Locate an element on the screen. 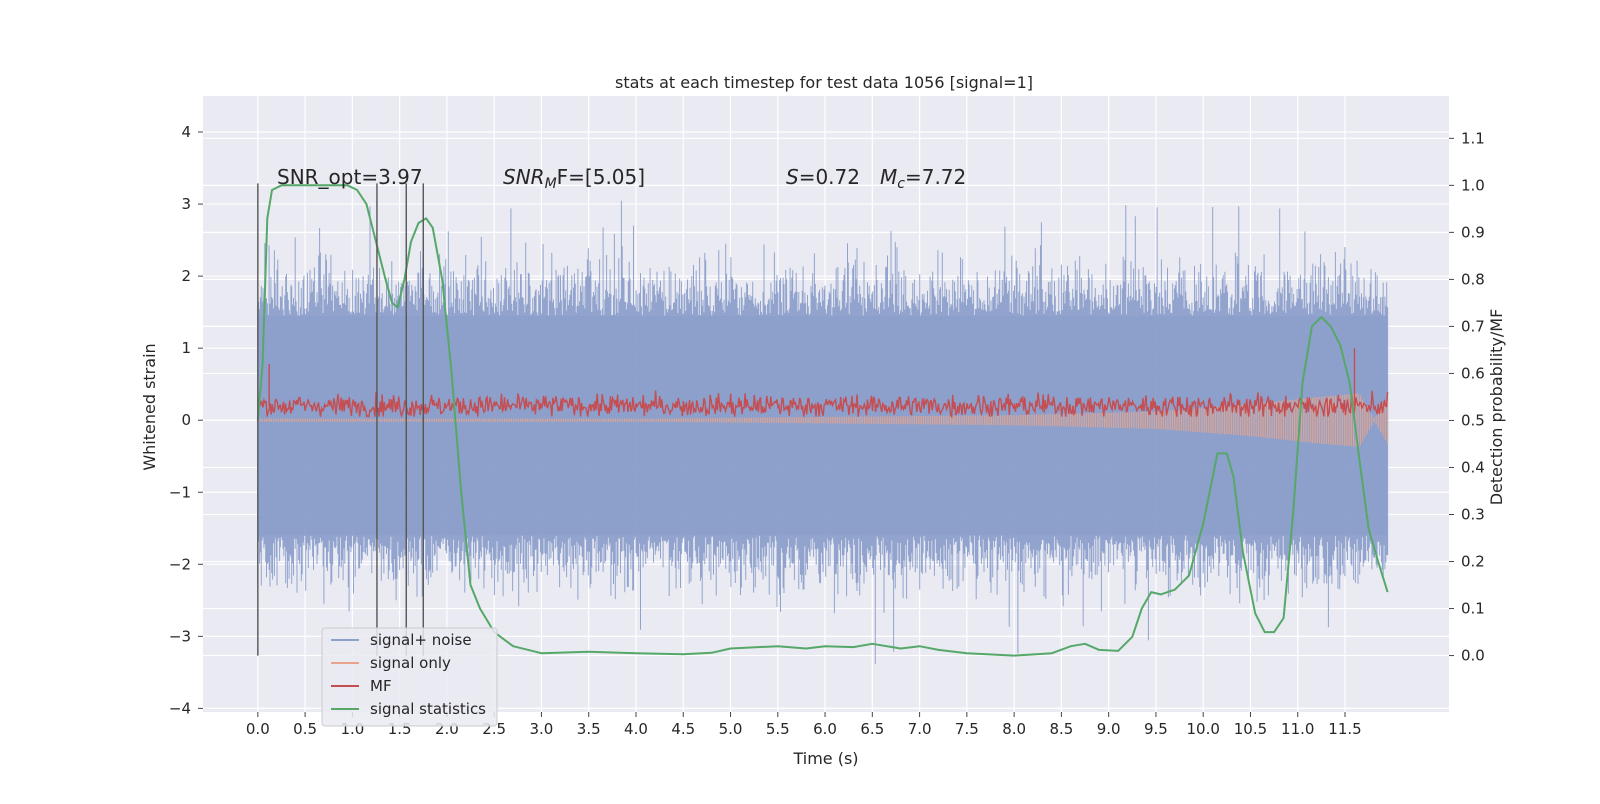  mf-line is located at coordinates (823, 404).